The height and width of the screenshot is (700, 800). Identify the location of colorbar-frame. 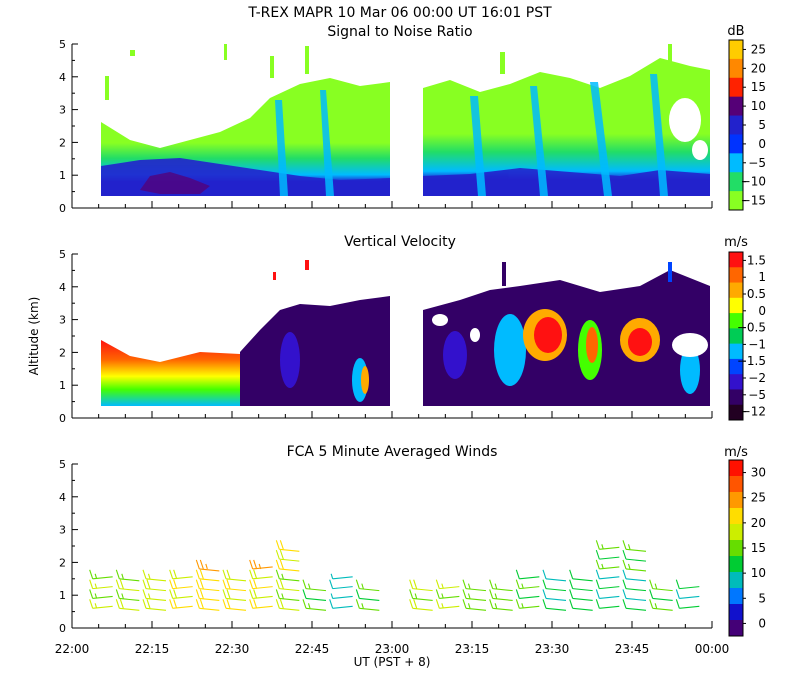
(736, 336).